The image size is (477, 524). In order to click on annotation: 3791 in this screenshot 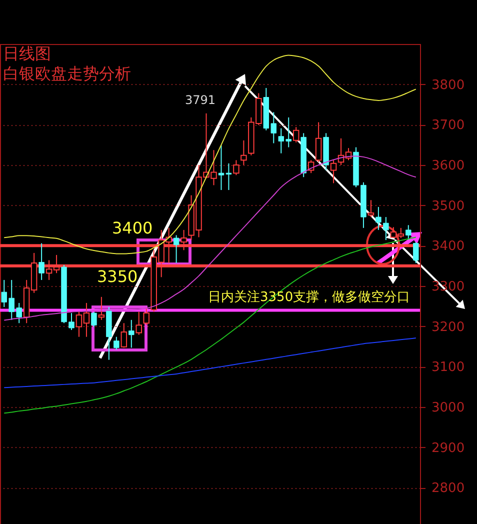, I will do `click(200, 100)`.